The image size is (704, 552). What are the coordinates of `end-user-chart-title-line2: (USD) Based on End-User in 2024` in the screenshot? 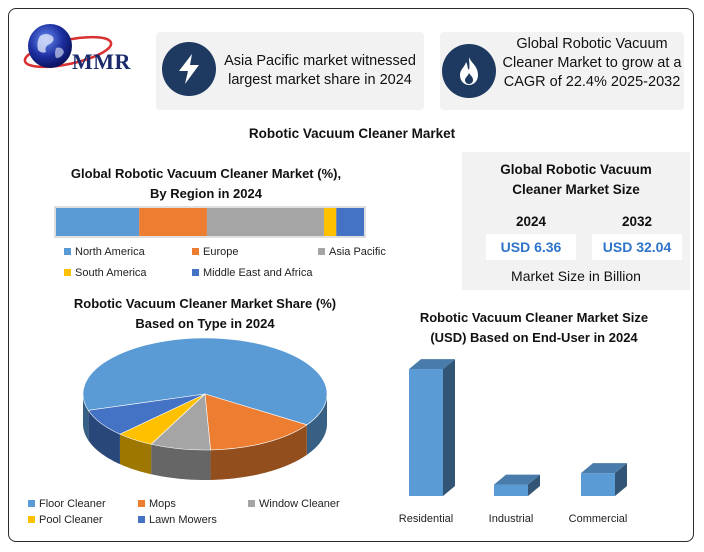 It's located at (534, 337).